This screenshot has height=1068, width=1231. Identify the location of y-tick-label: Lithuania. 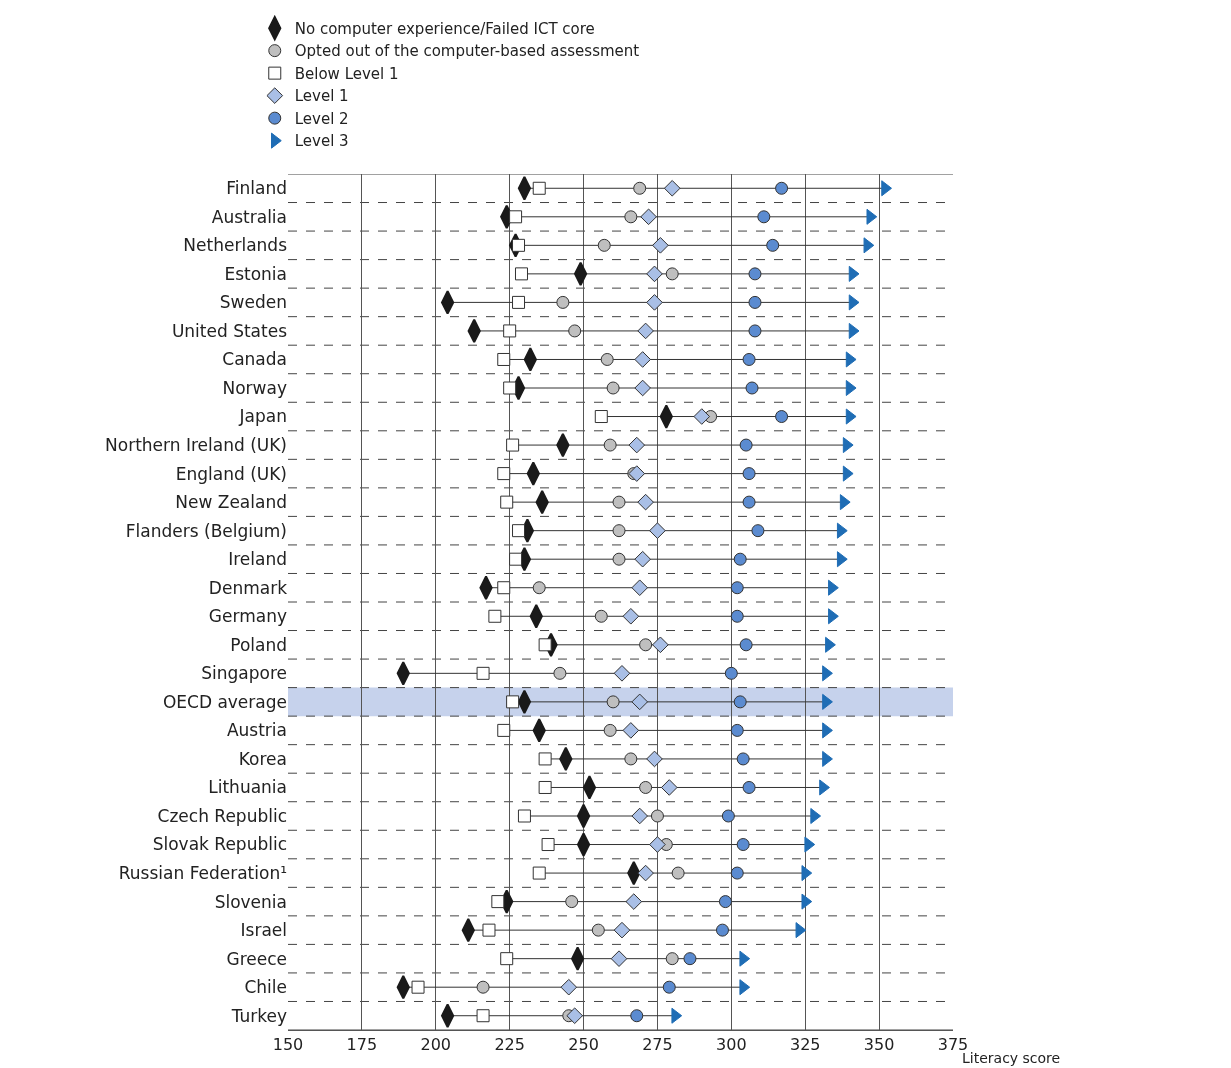
(247, 787).